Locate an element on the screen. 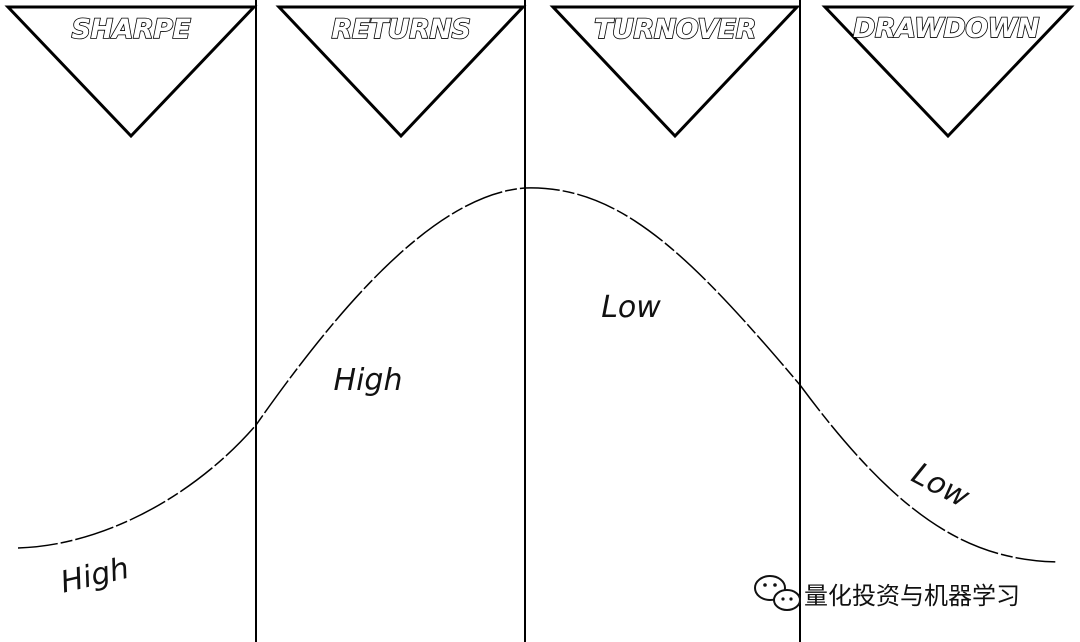 The height and width of the screenshot is (642, 1080). triangle-turnover is located at coordinates (675, 72).